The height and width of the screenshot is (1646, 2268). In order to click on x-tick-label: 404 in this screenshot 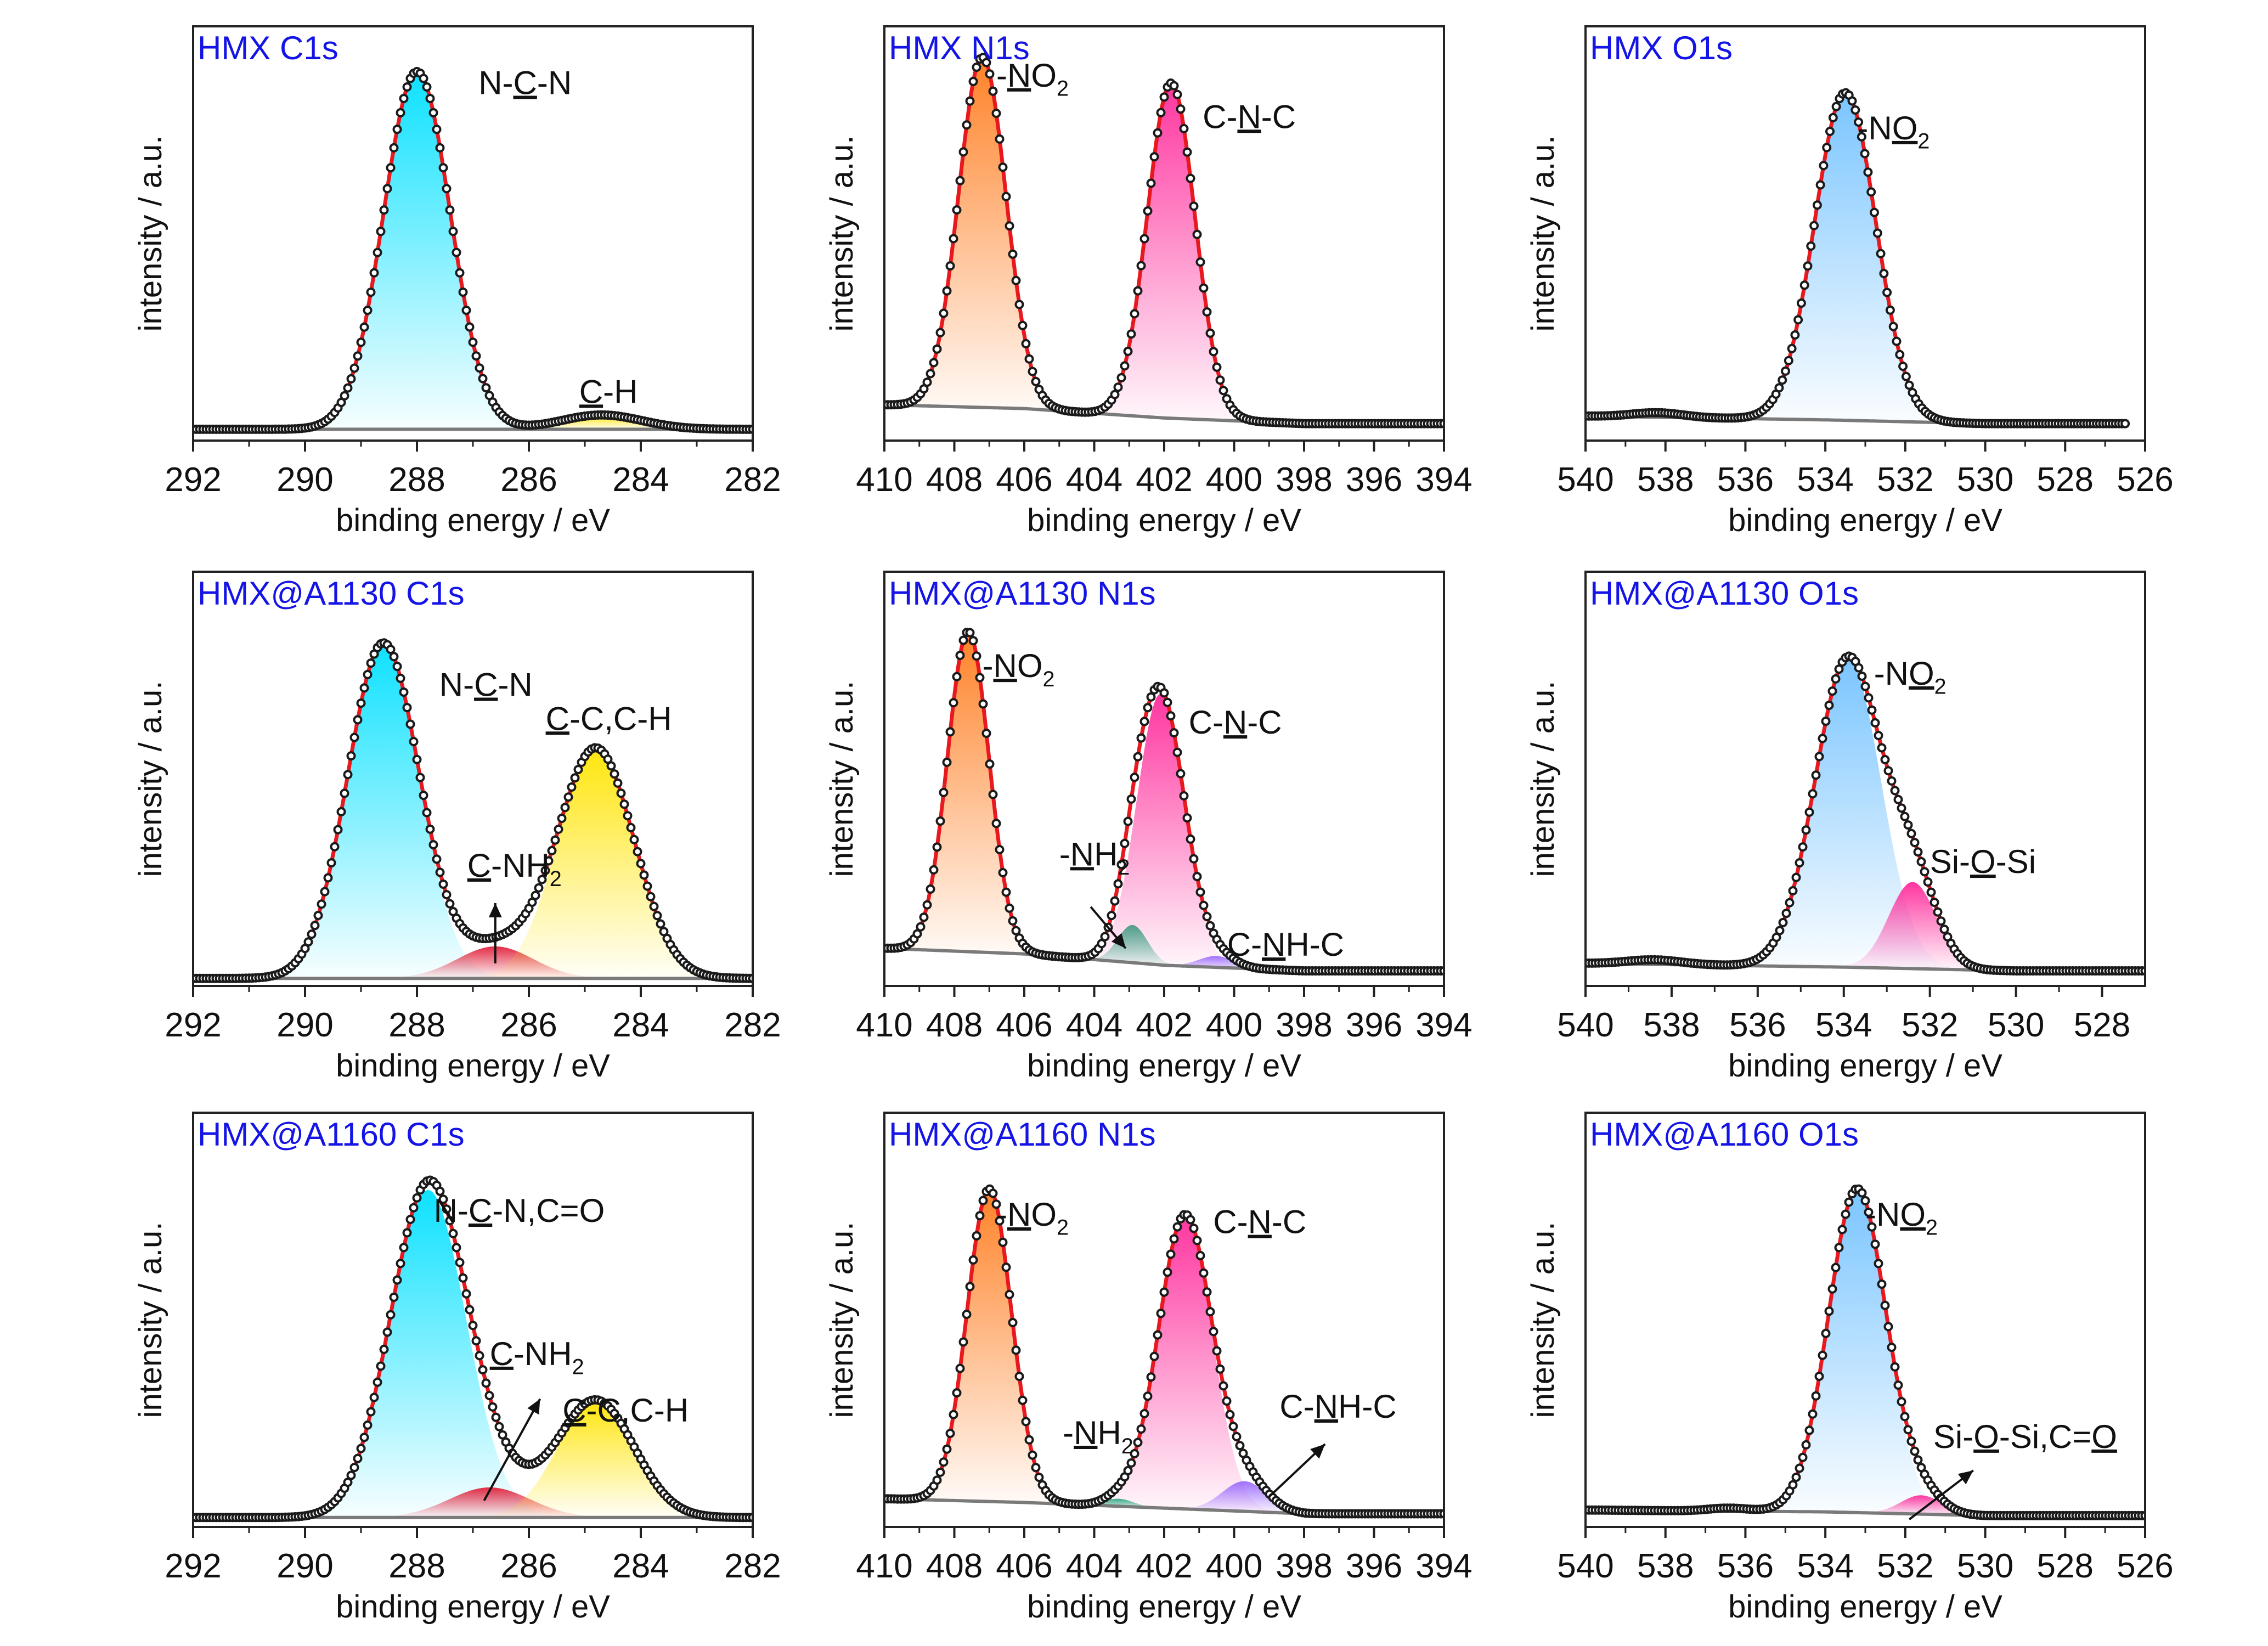, I will do `click(1094, 1566)`.